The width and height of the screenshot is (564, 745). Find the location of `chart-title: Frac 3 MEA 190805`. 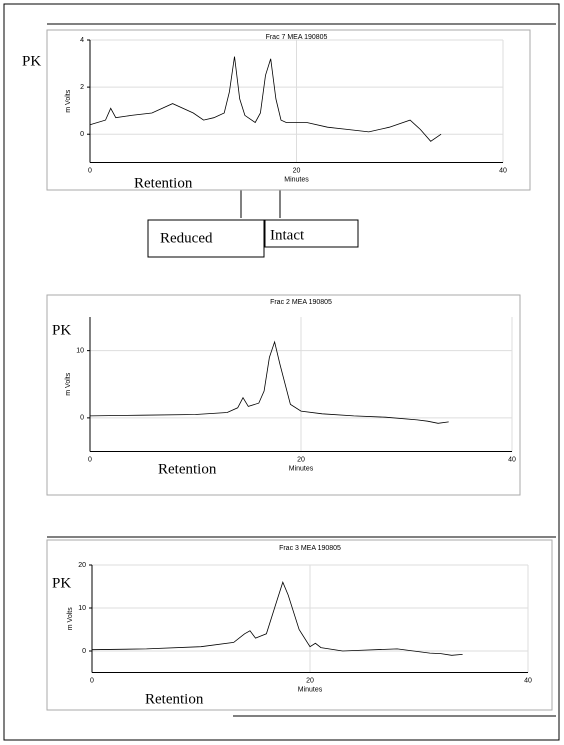

chart-title: Frac 3 MEA 190805 is located at coordinates (310, 548).